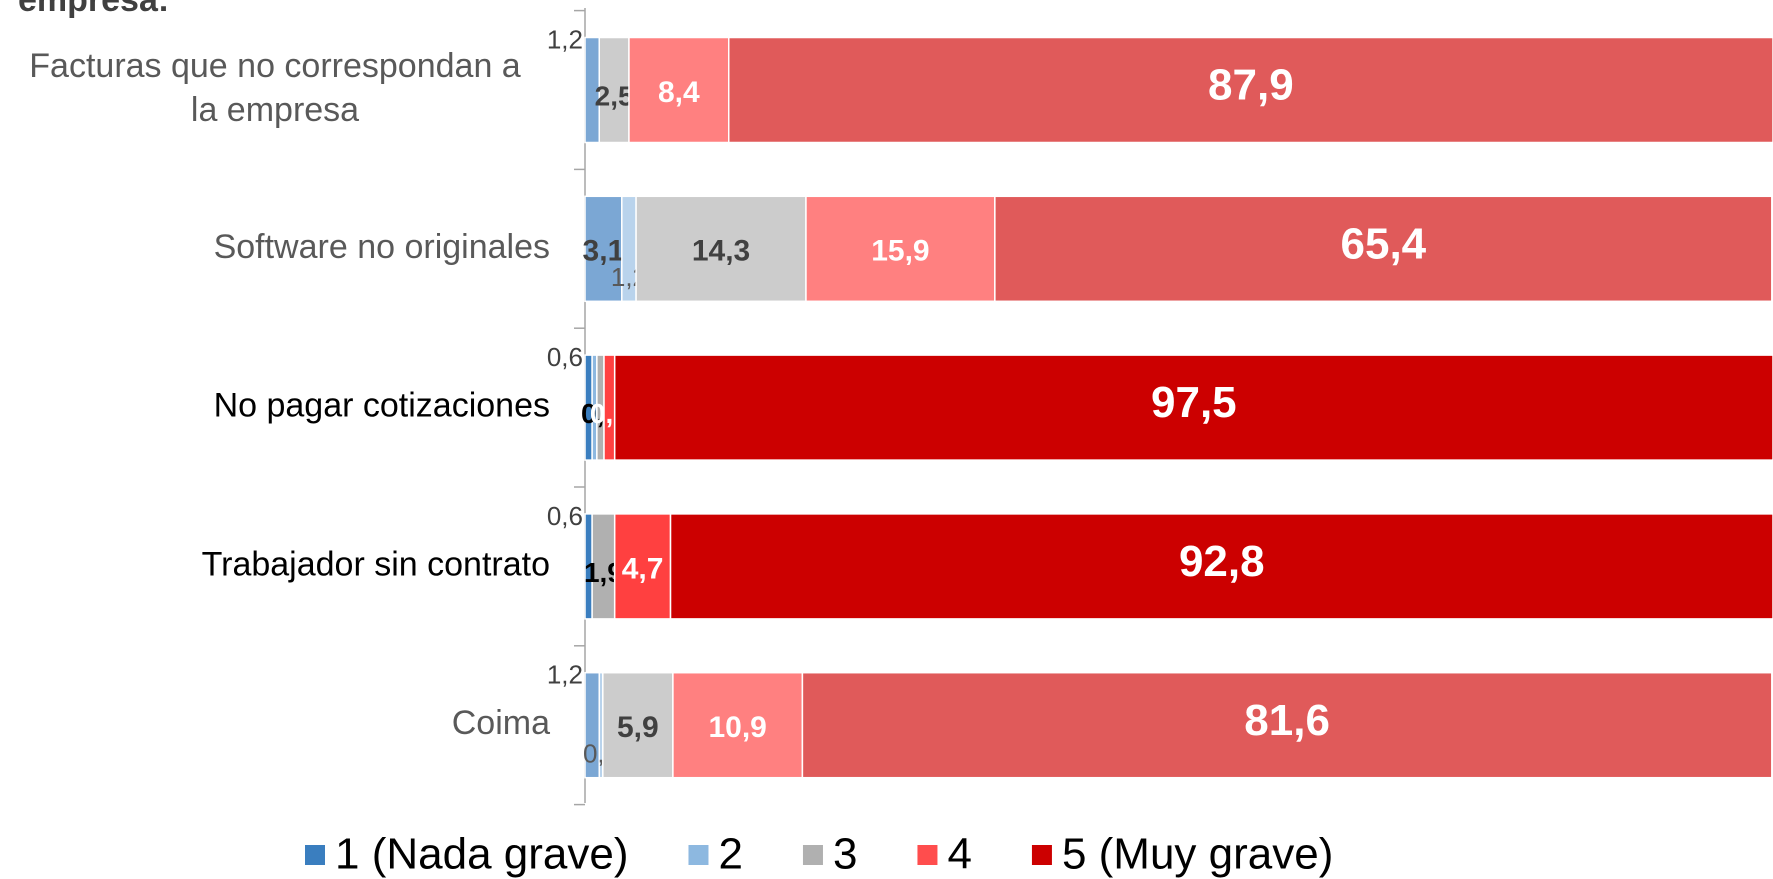  I want to click on data-label: 14,3, so click(721, 251).